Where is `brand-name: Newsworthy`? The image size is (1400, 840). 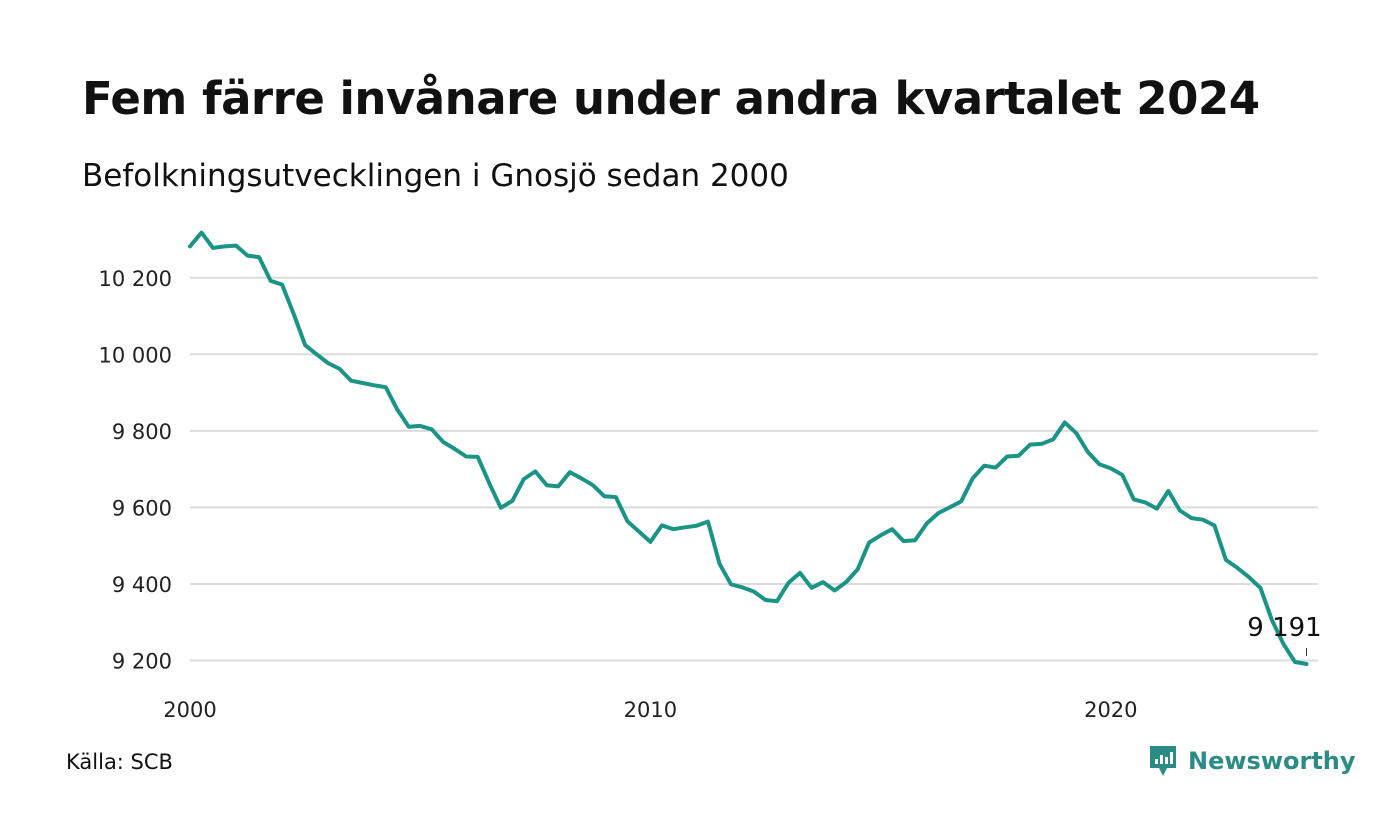 brand-name: Newsworthy is located at coordinates (1272, 761).